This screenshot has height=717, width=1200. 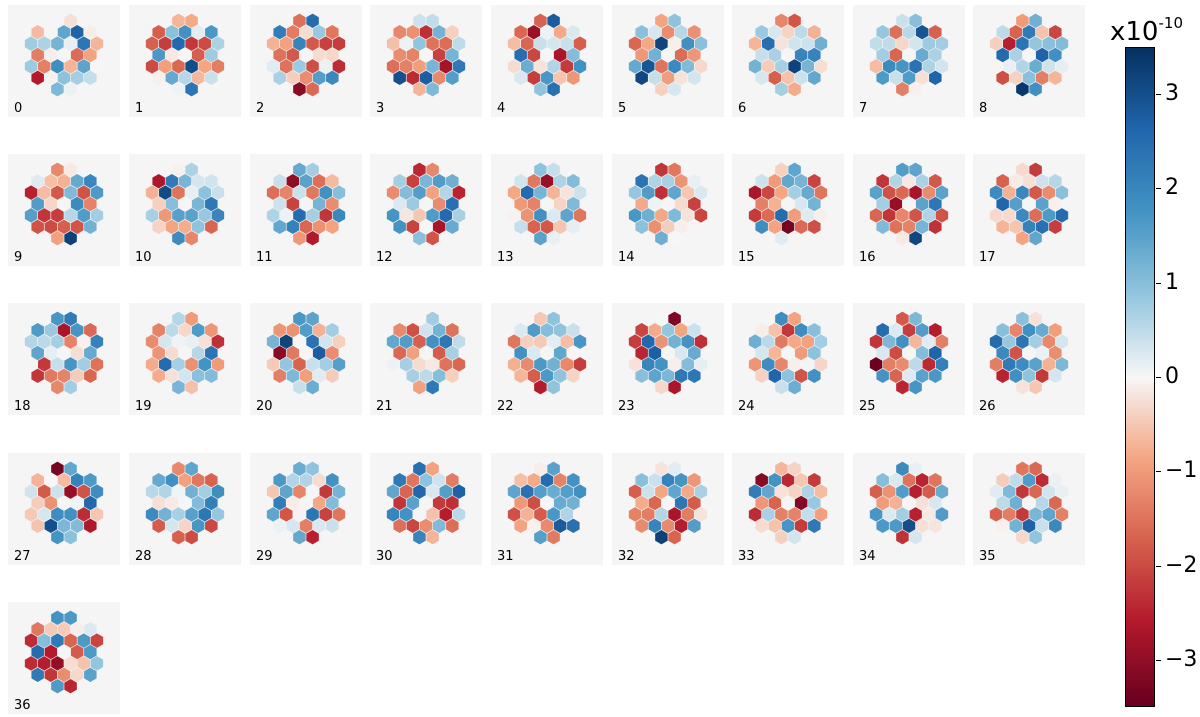 I want to click on colorbar-tick-label: −3, so click(x=1181, y=659).